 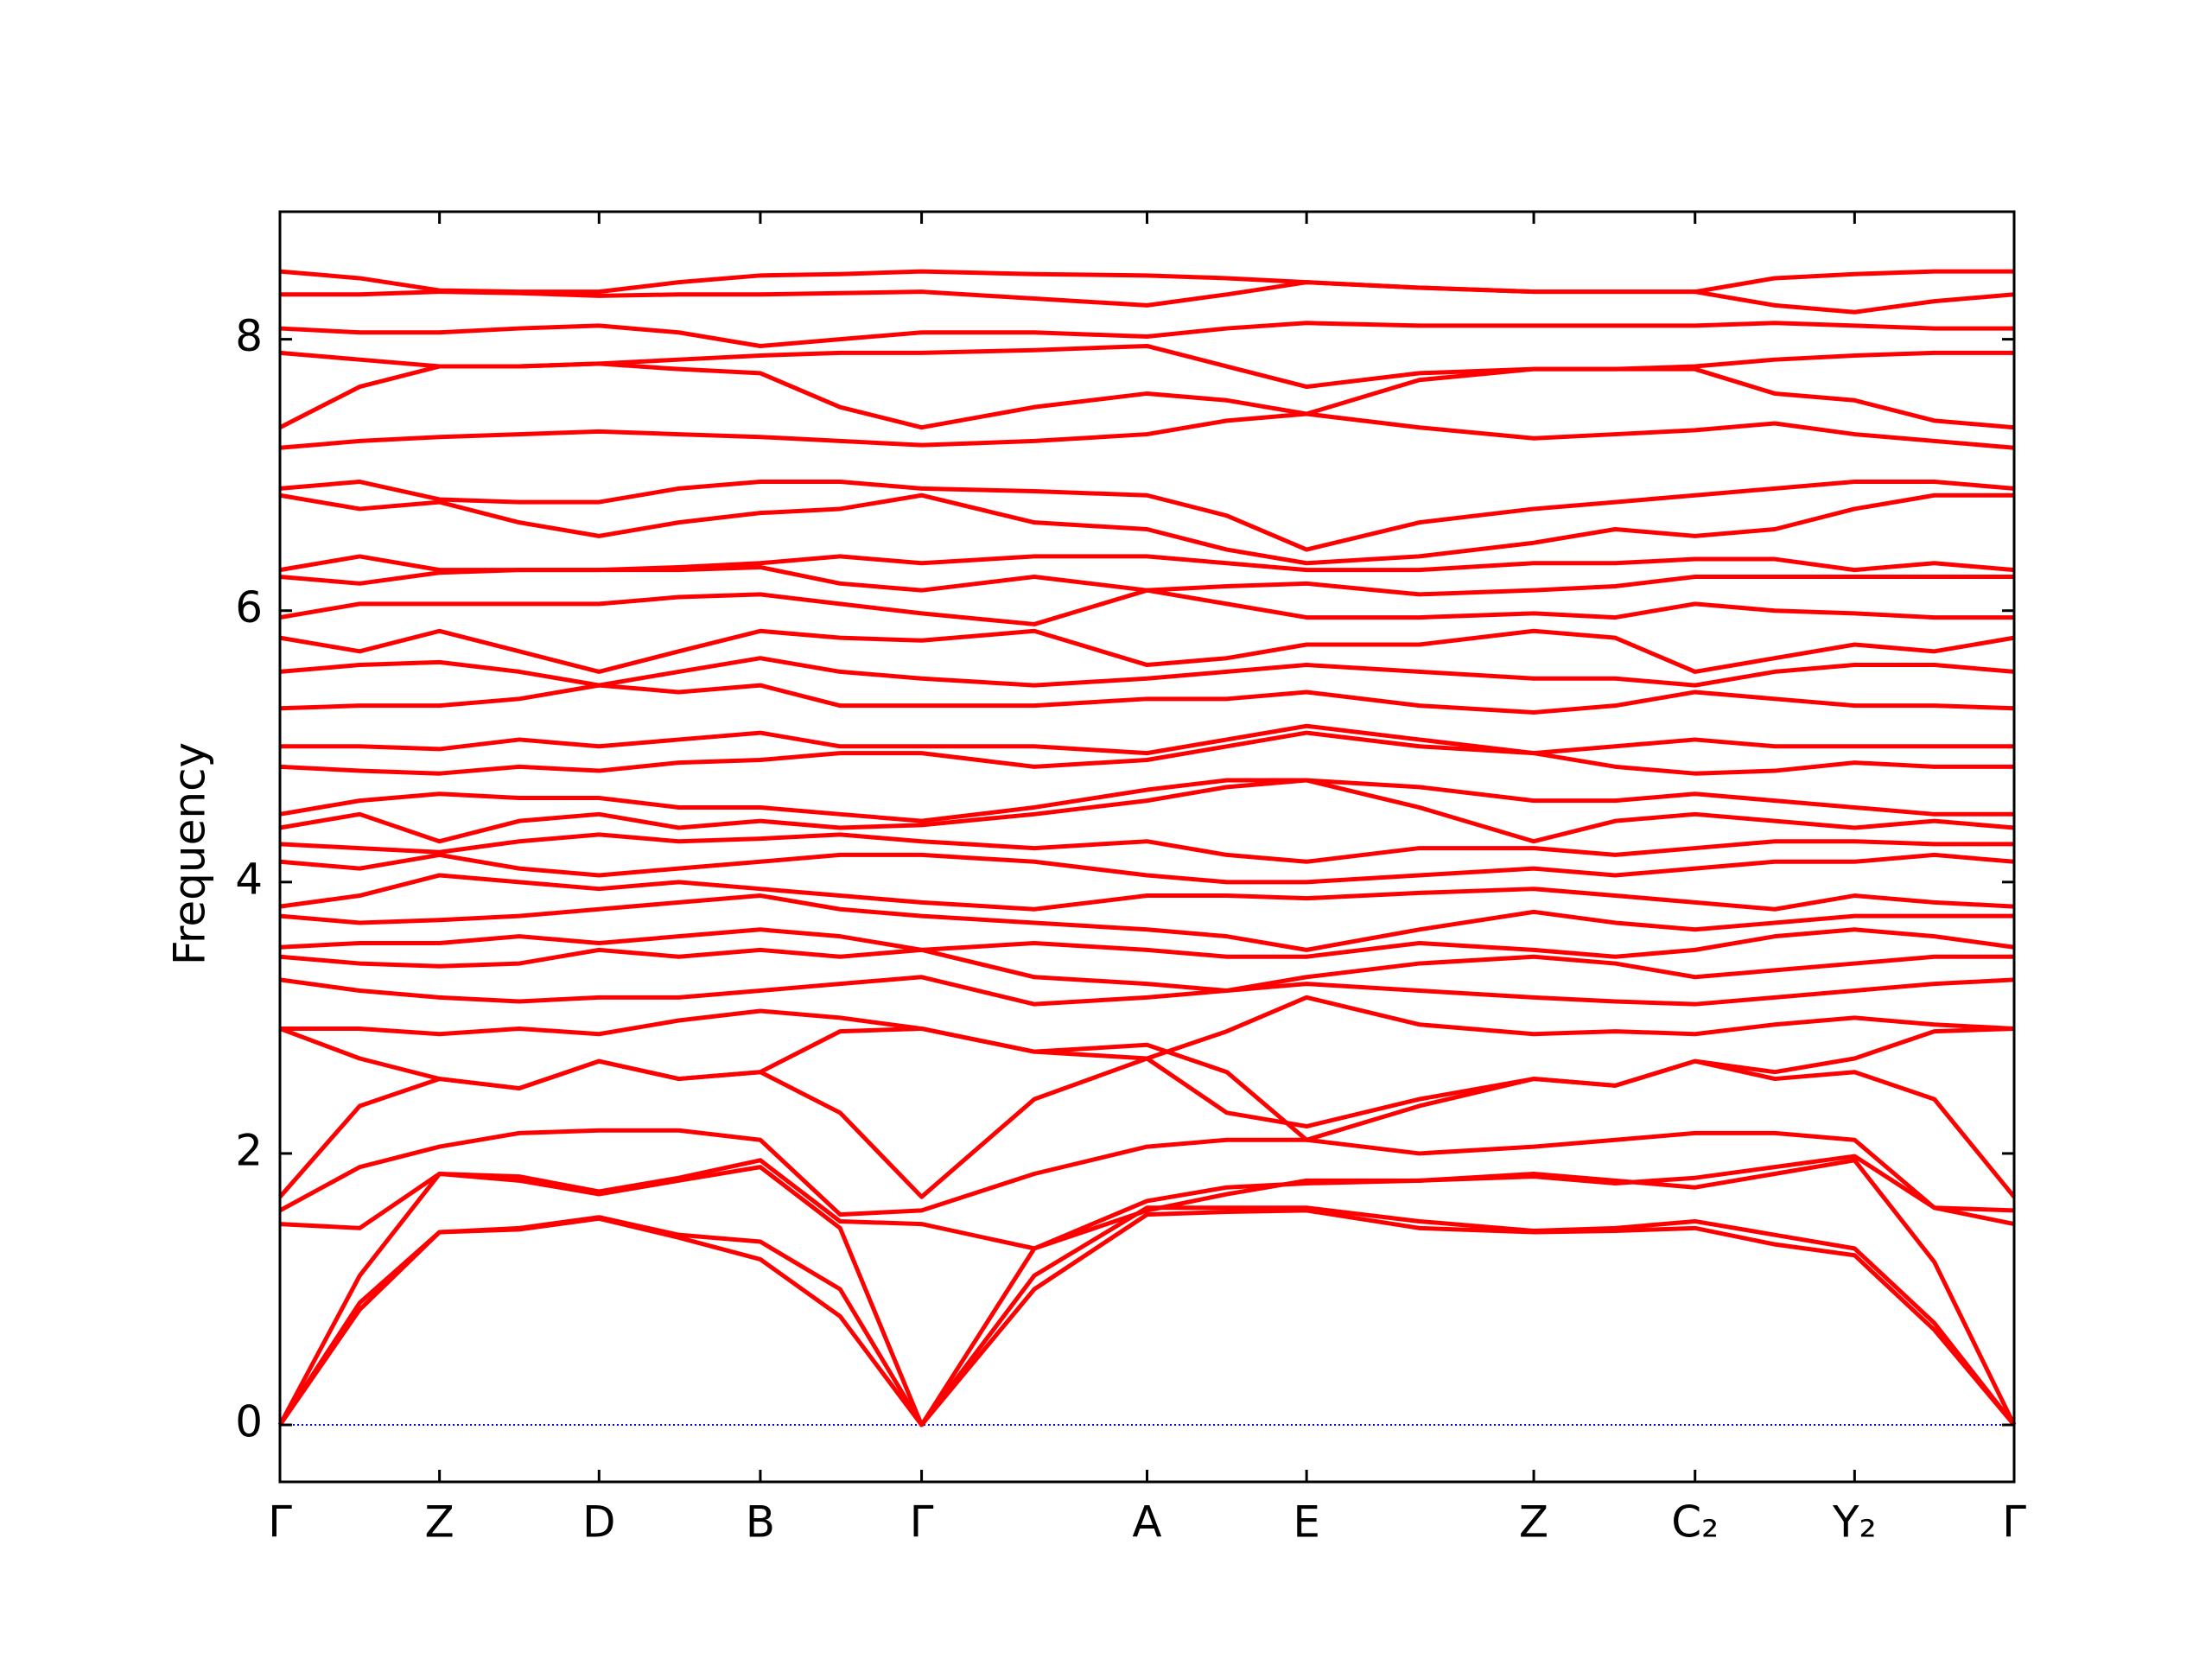 What do you see at coordinates (1306, 1522) in the screenshot?
I see `x-tick-label: E` at bounding box center [1306, 1522].